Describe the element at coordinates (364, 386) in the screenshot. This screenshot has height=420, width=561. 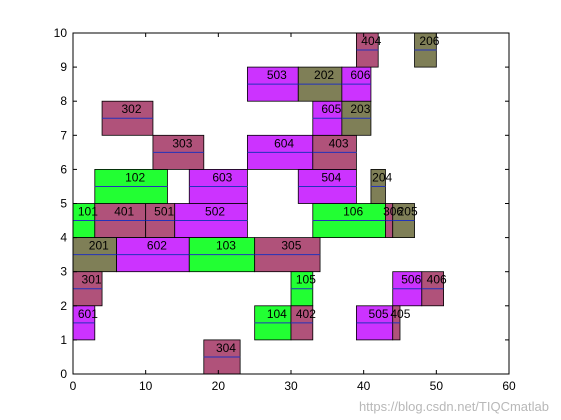
I see `x-tick-label: 40` at that location.